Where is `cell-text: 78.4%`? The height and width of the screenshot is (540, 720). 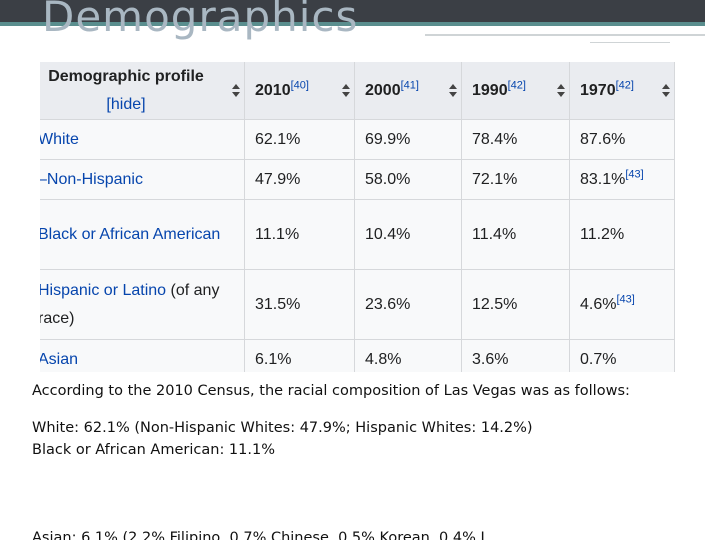 cell-text: 78.4% is located at coordinates (495, 139).